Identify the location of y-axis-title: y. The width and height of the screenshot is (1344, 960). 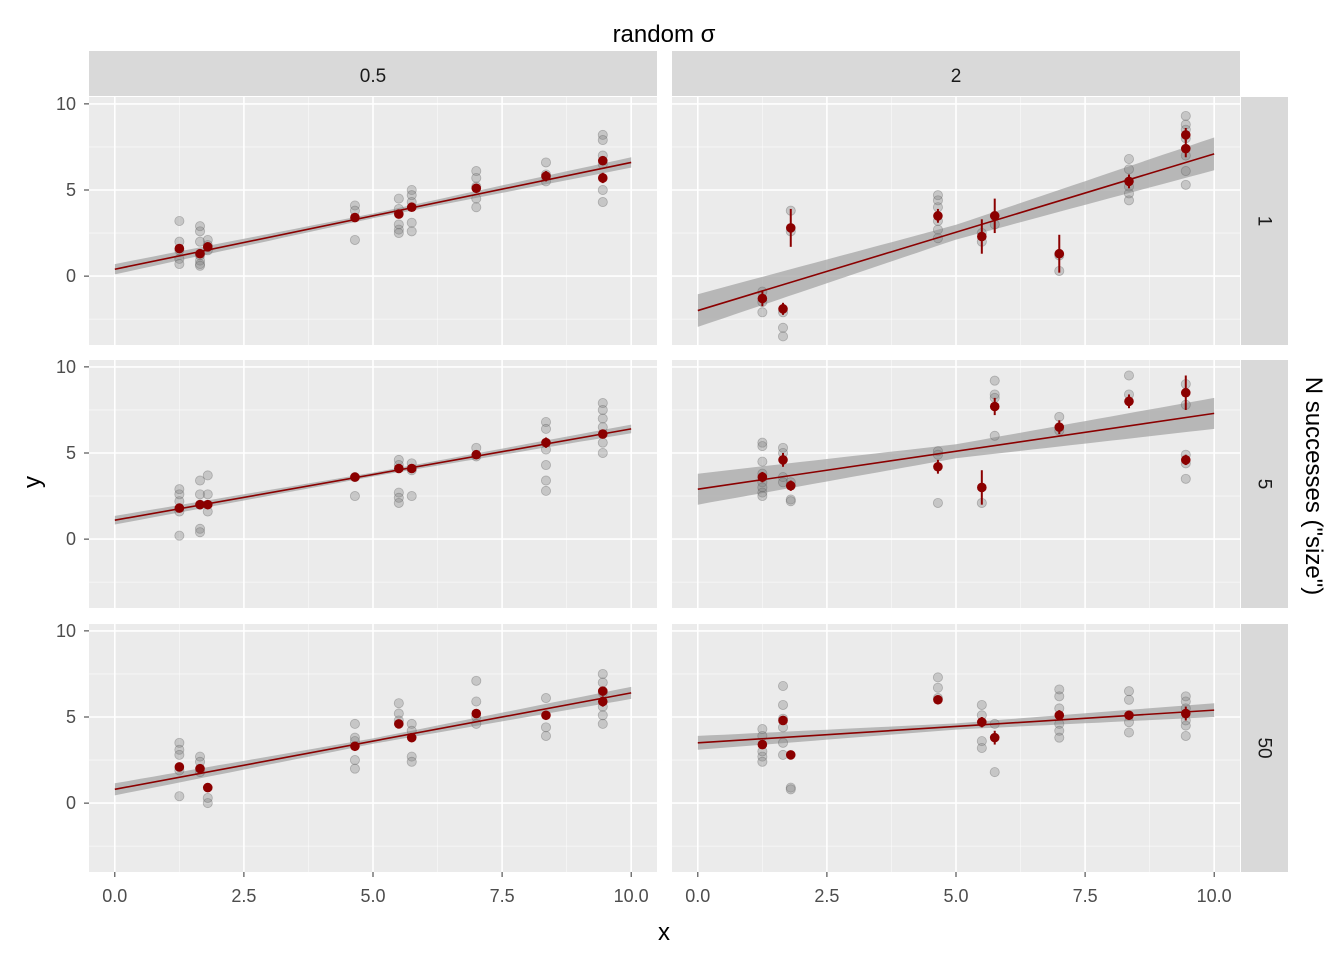
(32, 482).